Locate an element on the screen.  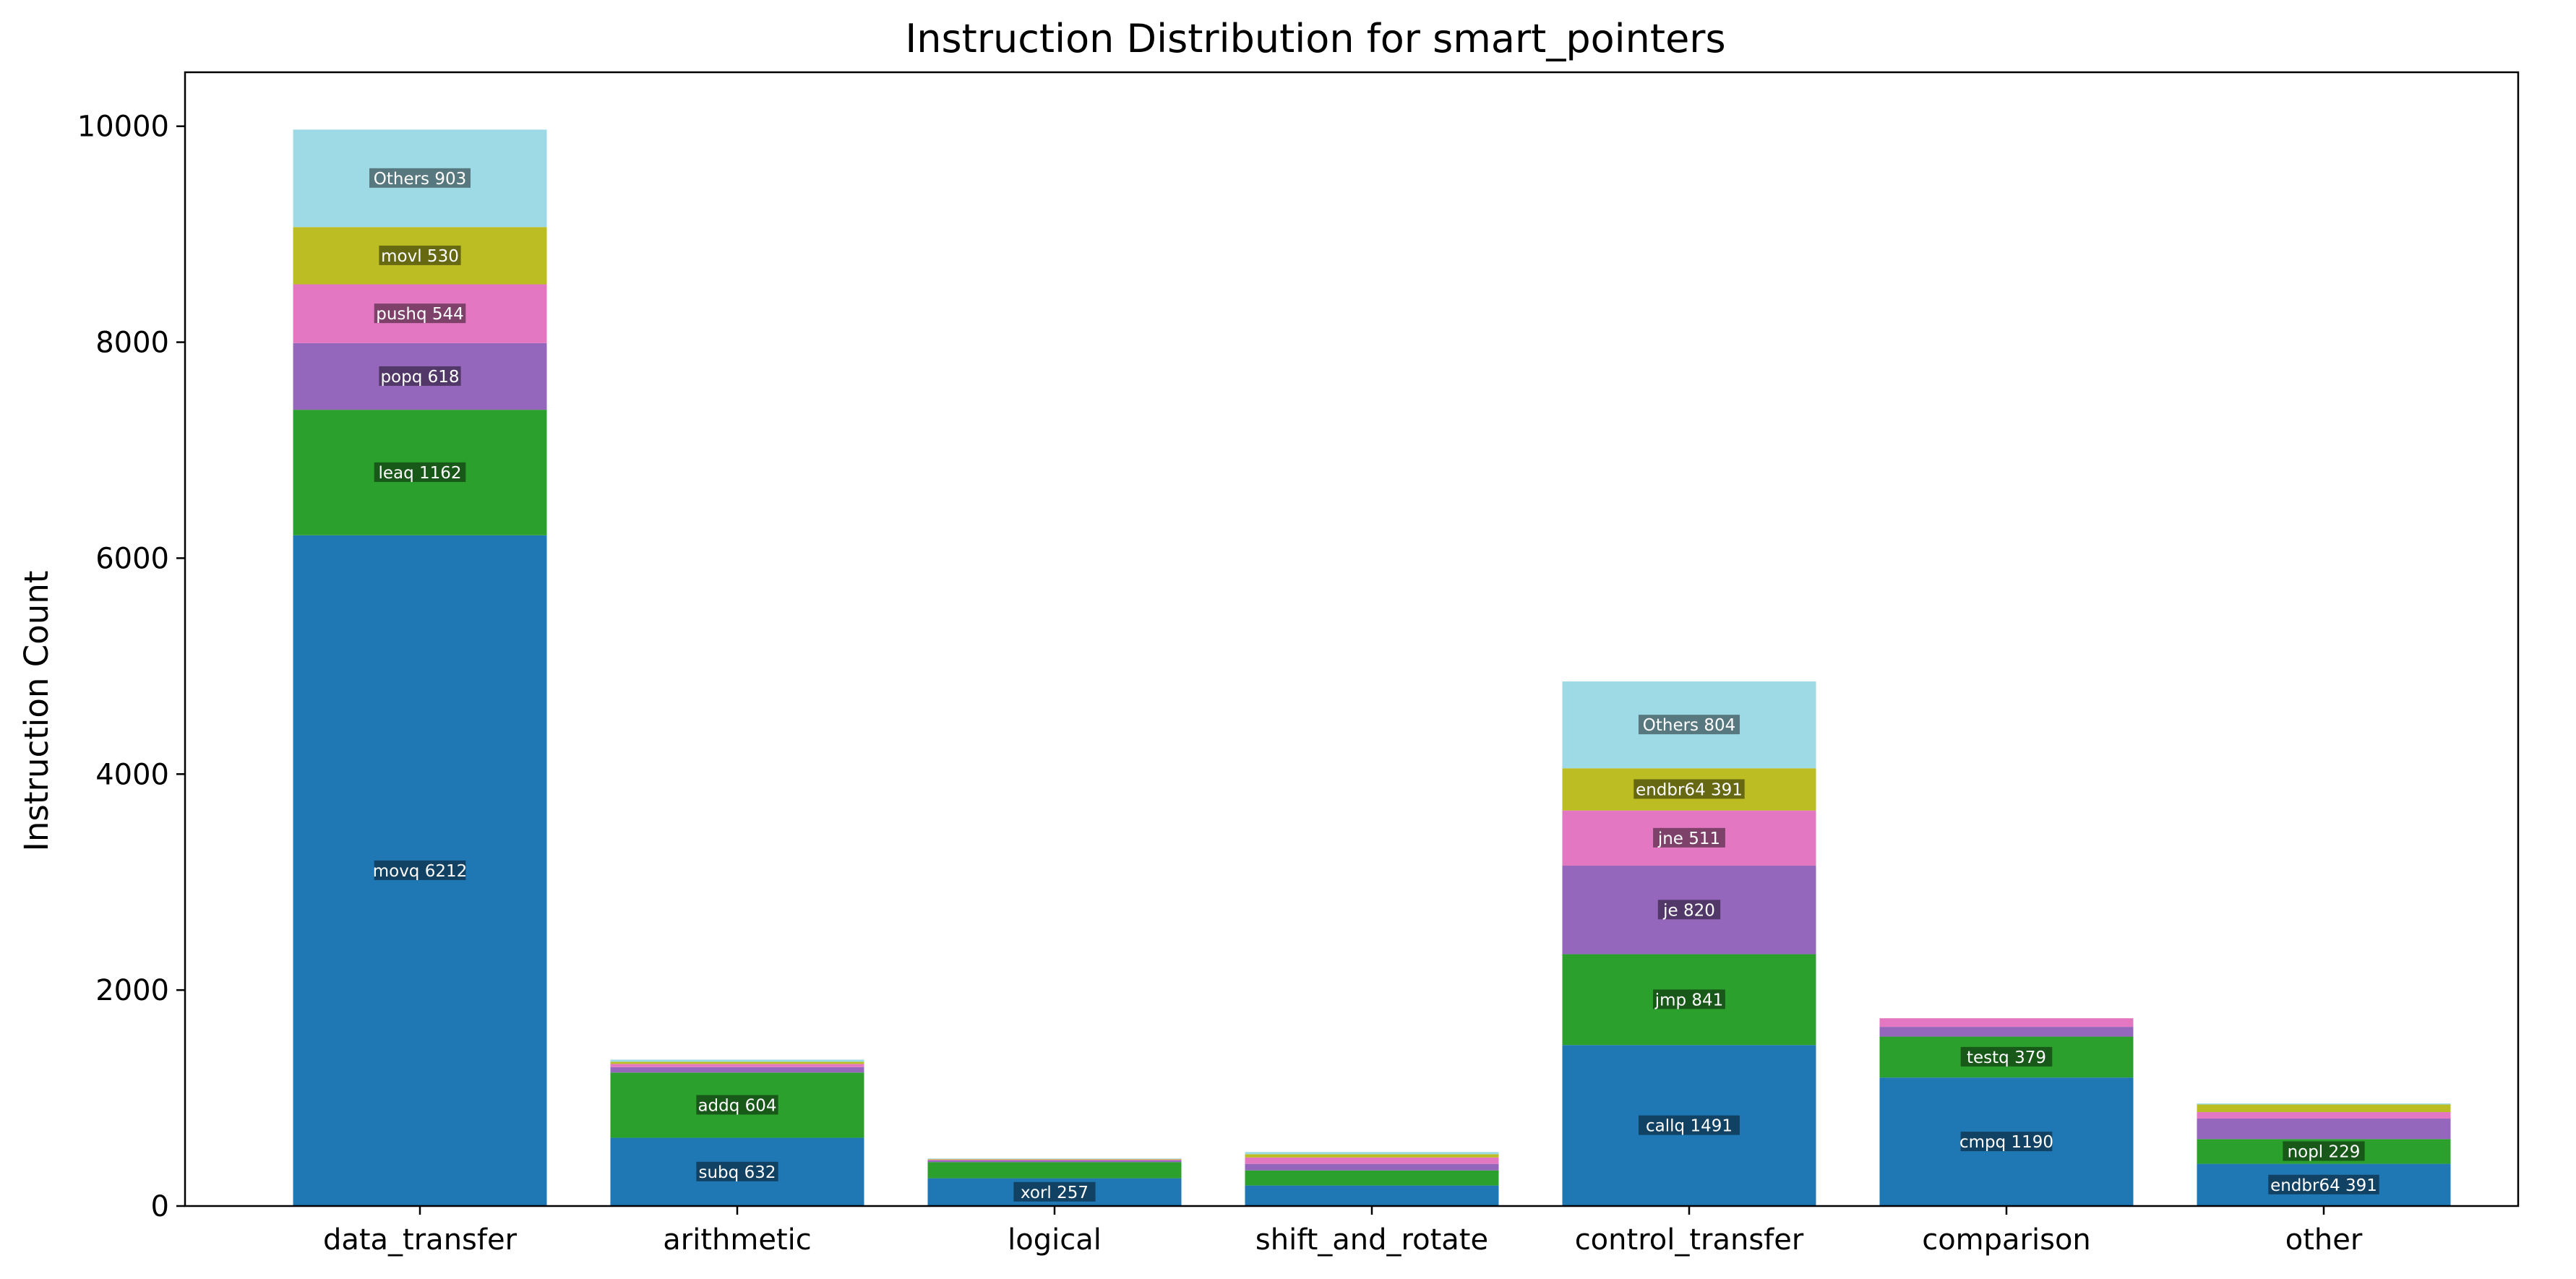
segment-label: subq 632 is located at coordinates (738, 1172).